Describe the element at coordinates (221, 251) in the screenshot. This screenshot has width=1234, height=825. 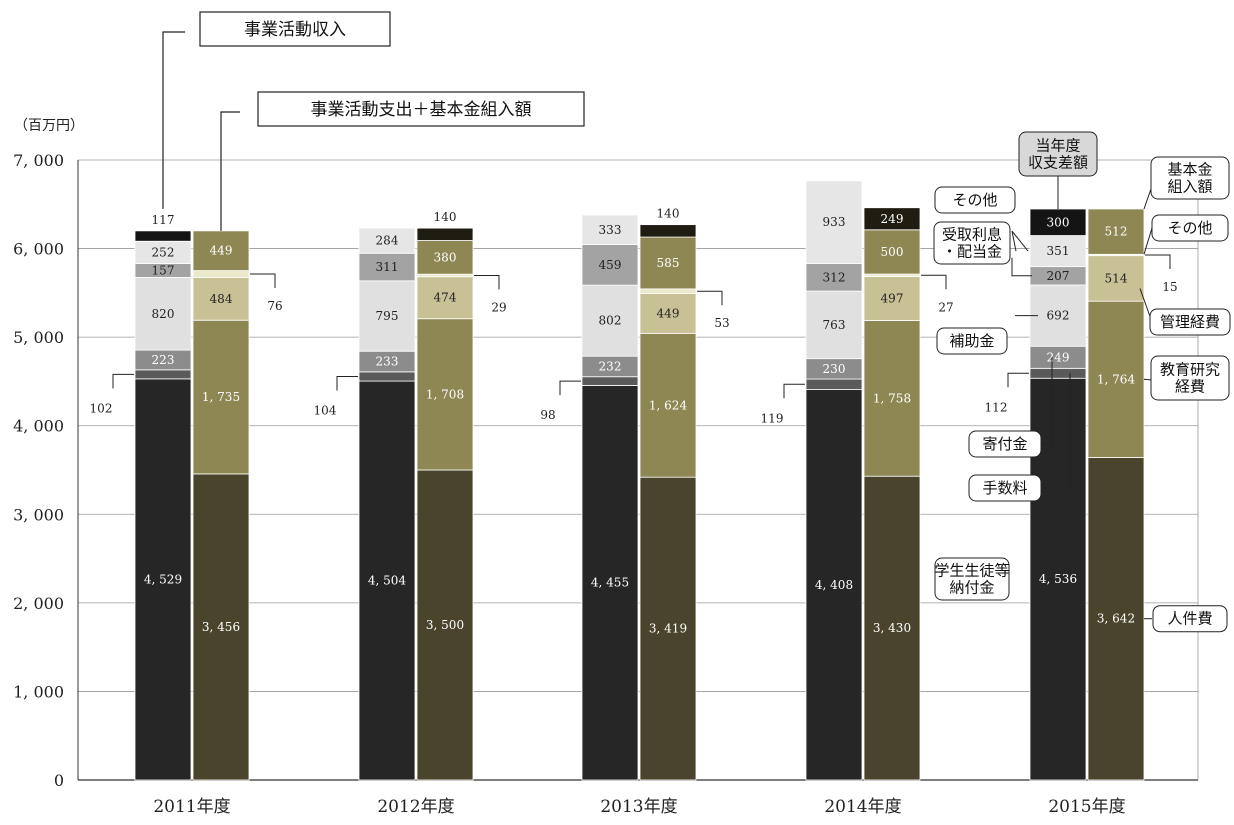
I see `expense-data-label: 449` at that location.